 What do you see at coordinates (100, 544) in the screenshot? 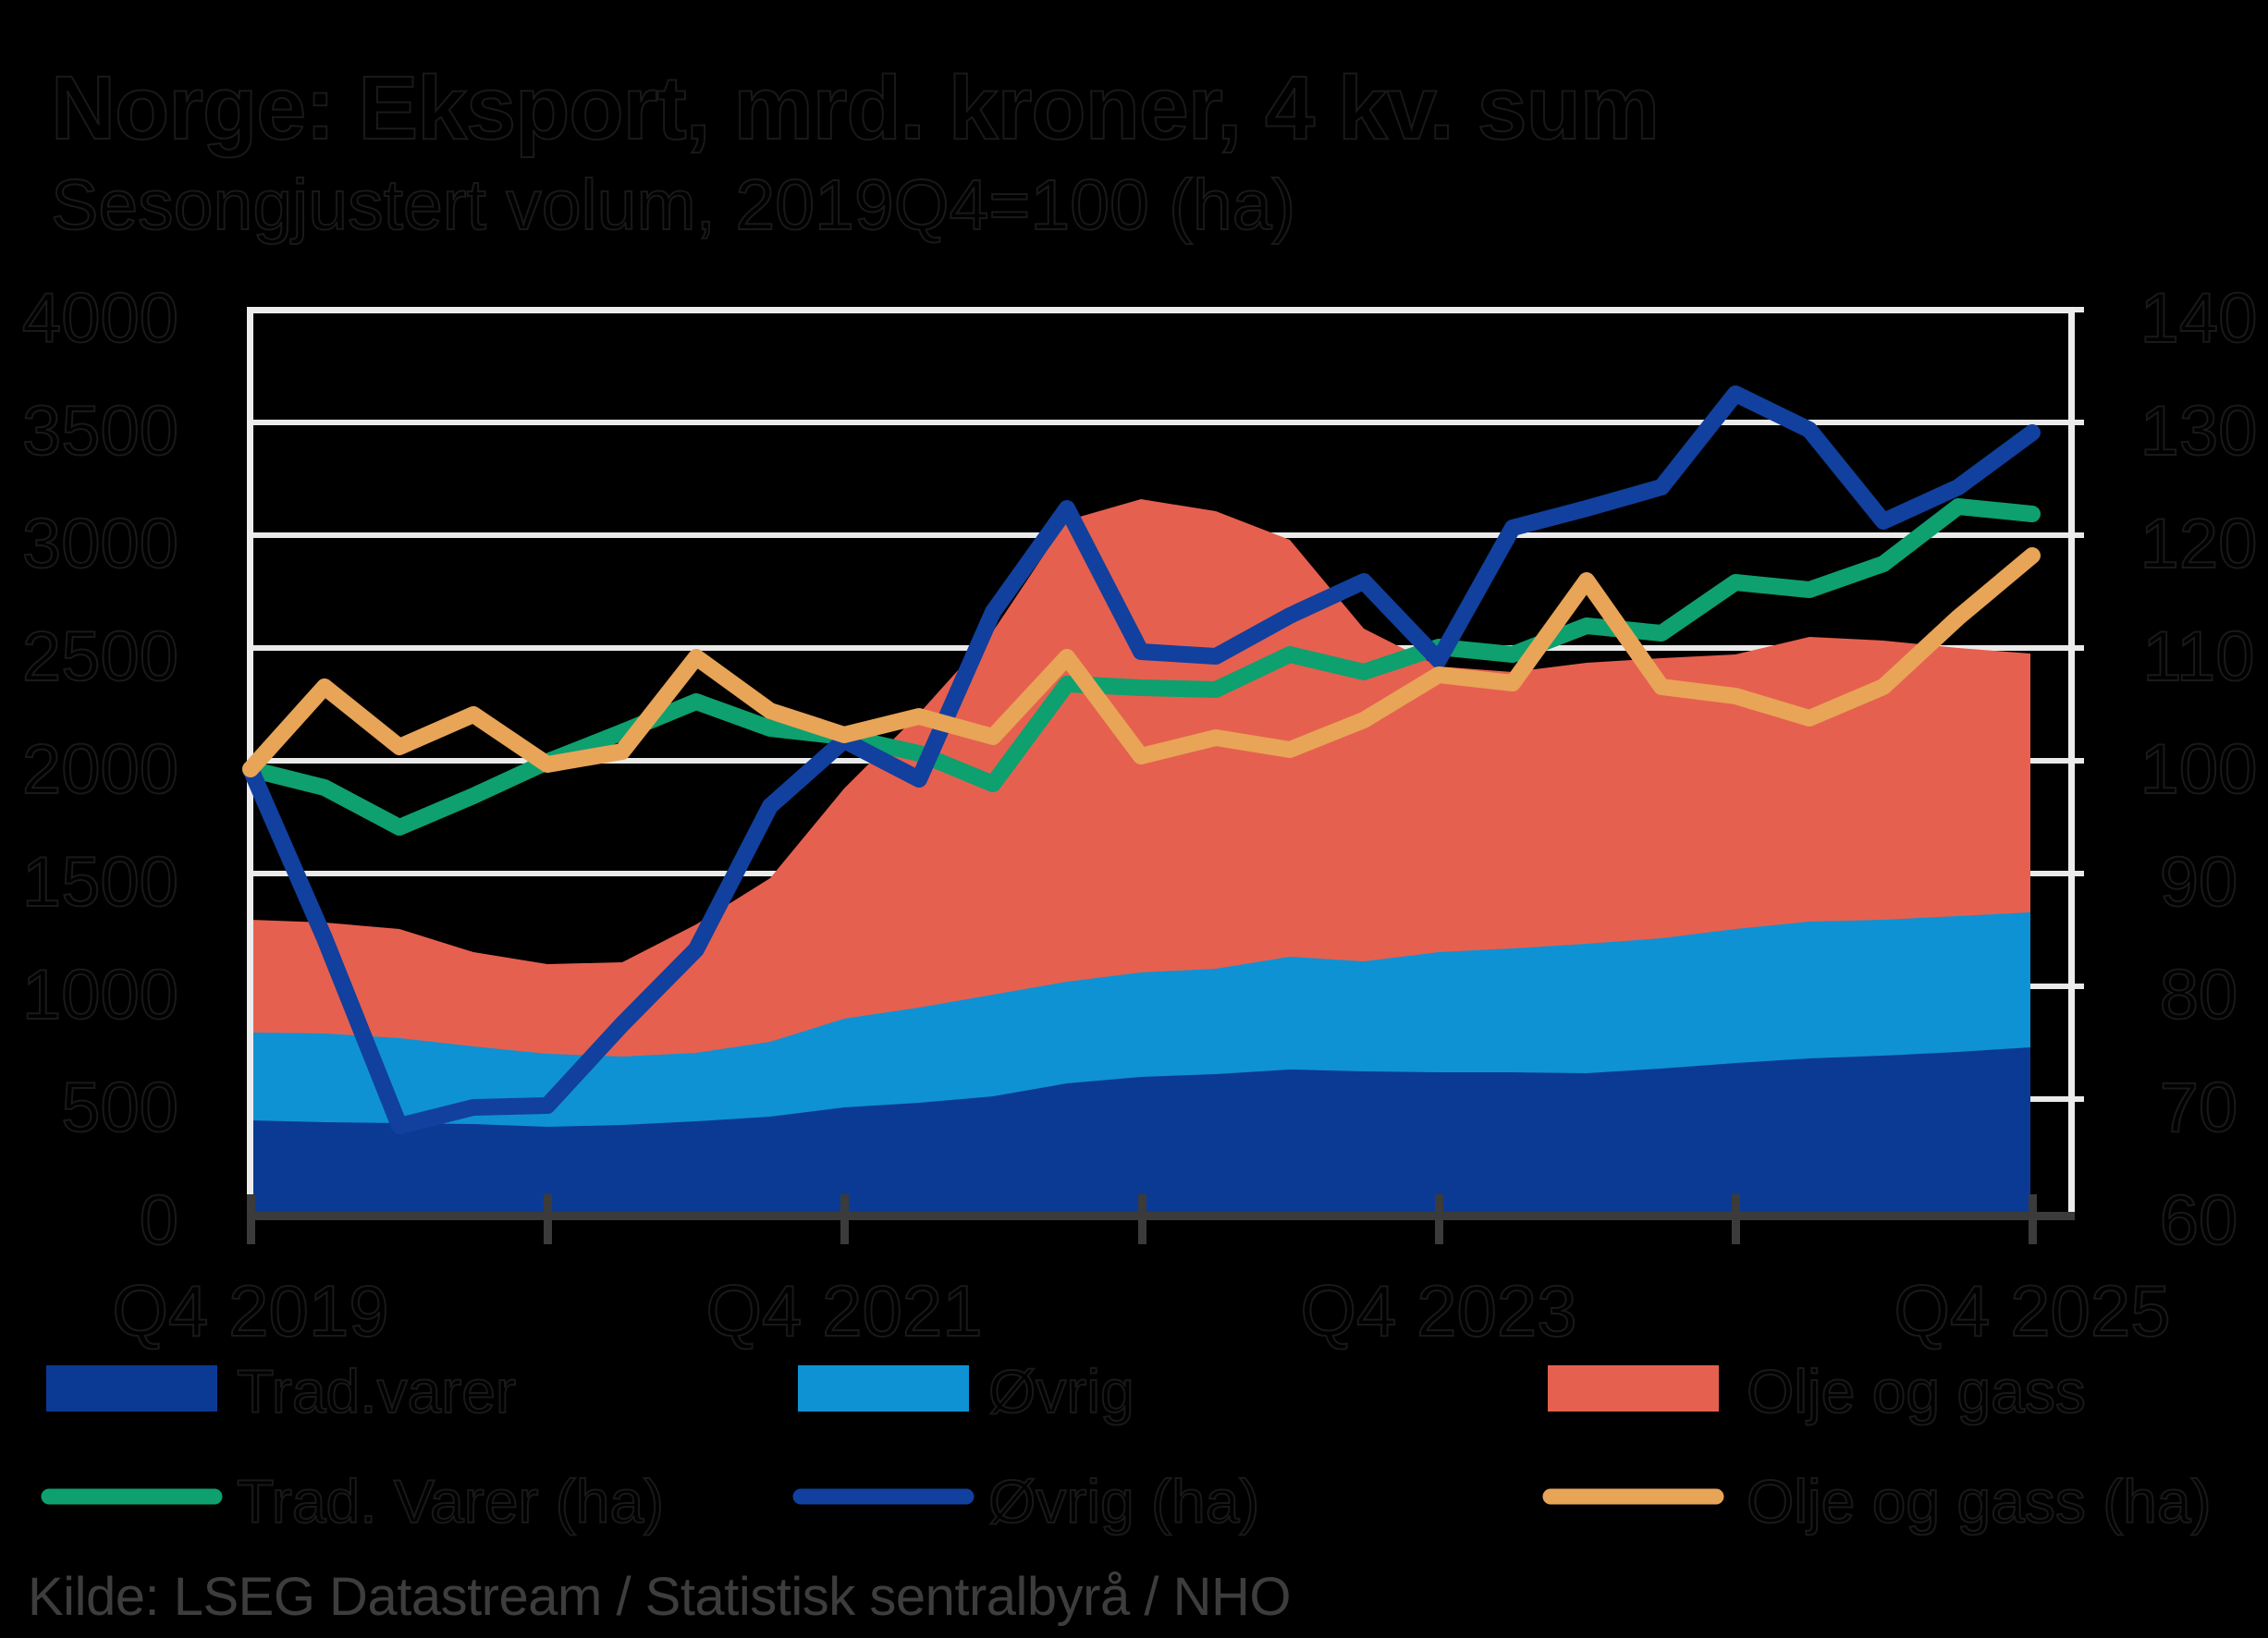
I see `svg-text: 3000` at bounding box center [100, 544].